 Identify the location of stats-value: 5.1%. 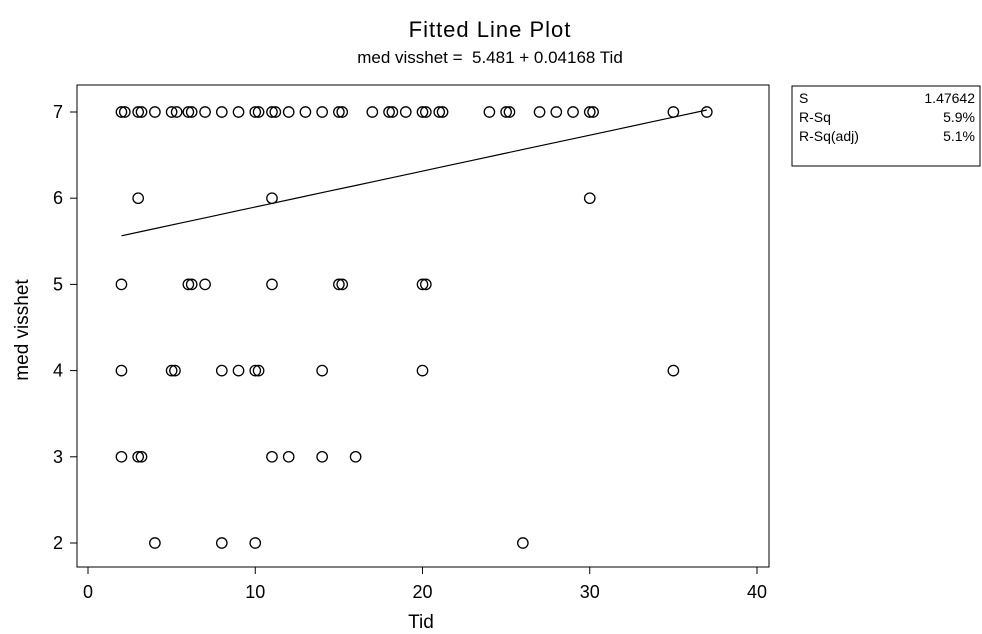
(959, 136).